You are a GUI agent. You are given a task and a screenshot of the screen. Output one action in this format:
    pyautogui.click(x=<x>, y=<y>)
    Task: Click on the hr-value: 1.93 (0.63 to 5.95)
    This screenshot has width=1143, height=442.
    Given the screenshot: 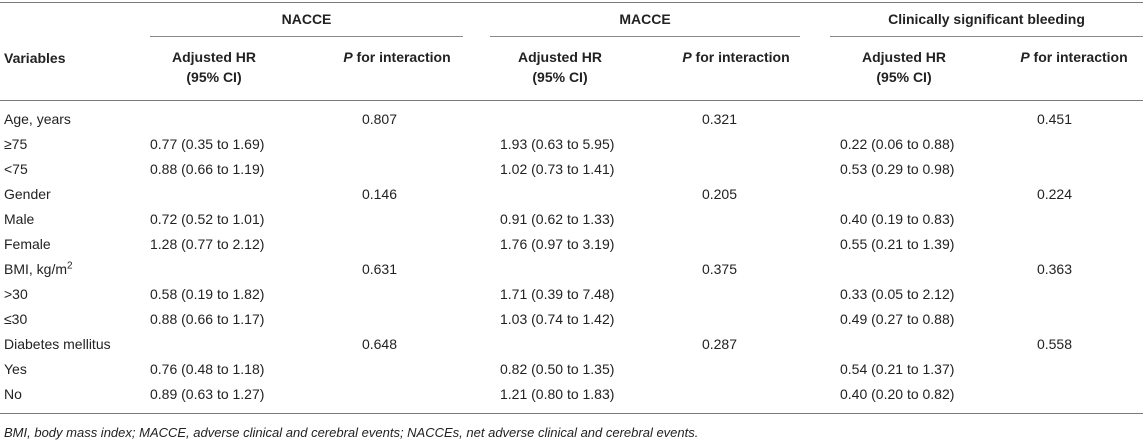 What is the action you would take?
    pyautogui.click(x=557, y=144)
    